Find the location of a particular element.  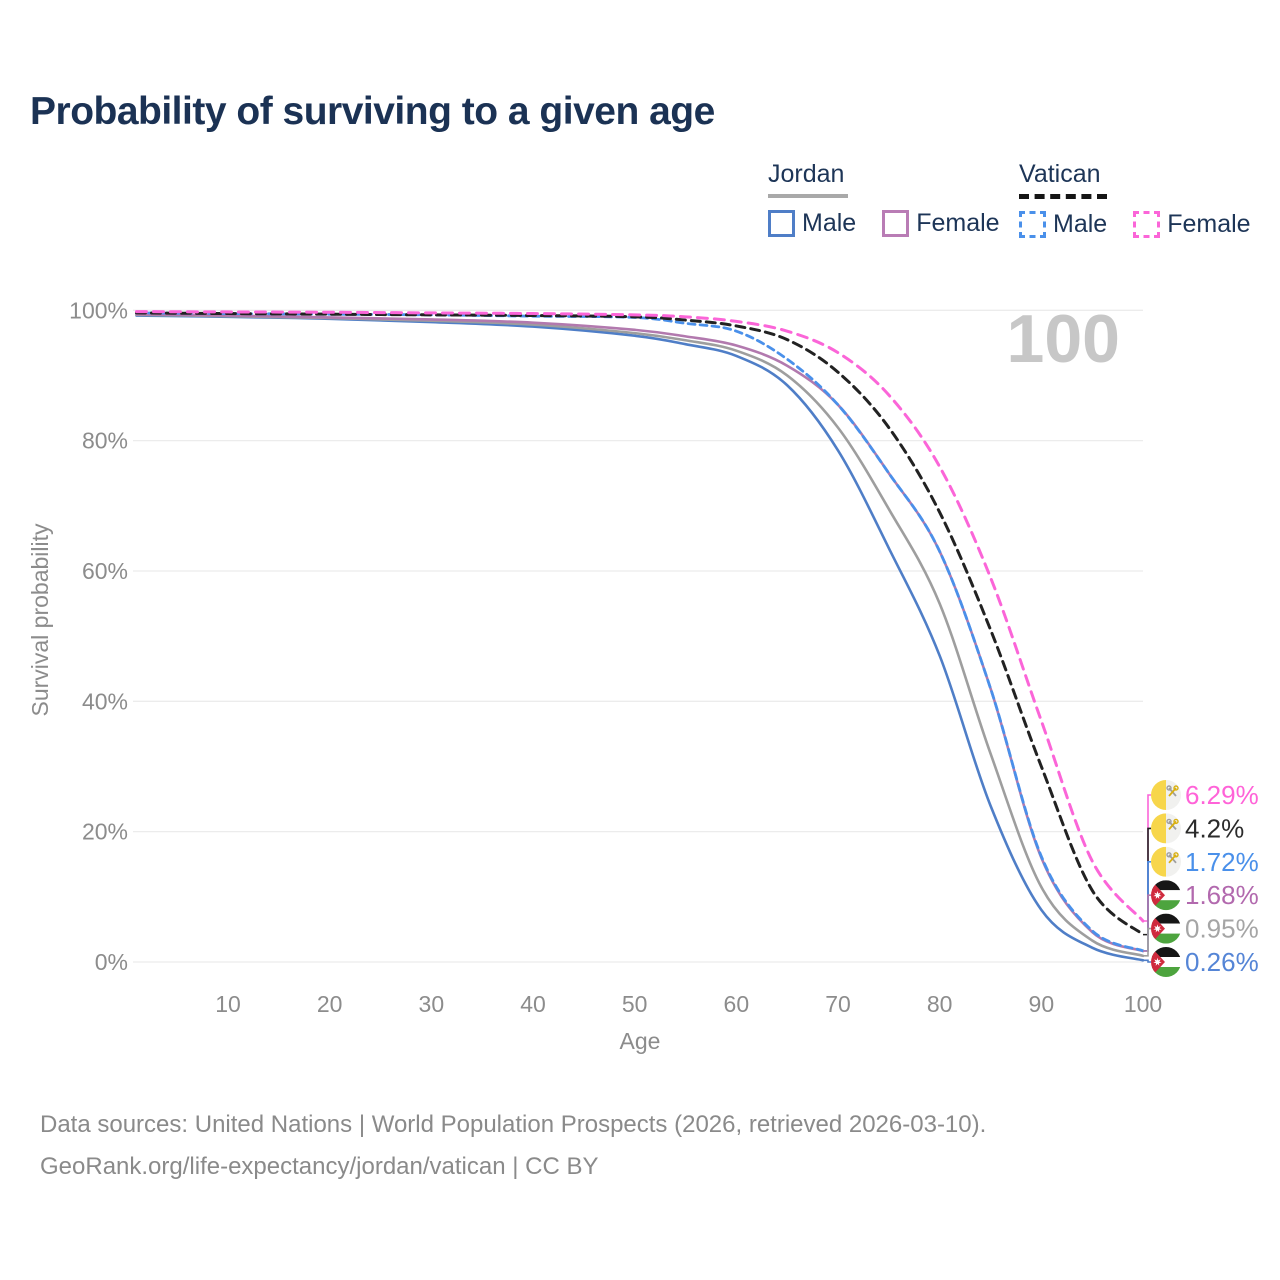

x-tick-label: 70 is located at coordinates (838, 1004).